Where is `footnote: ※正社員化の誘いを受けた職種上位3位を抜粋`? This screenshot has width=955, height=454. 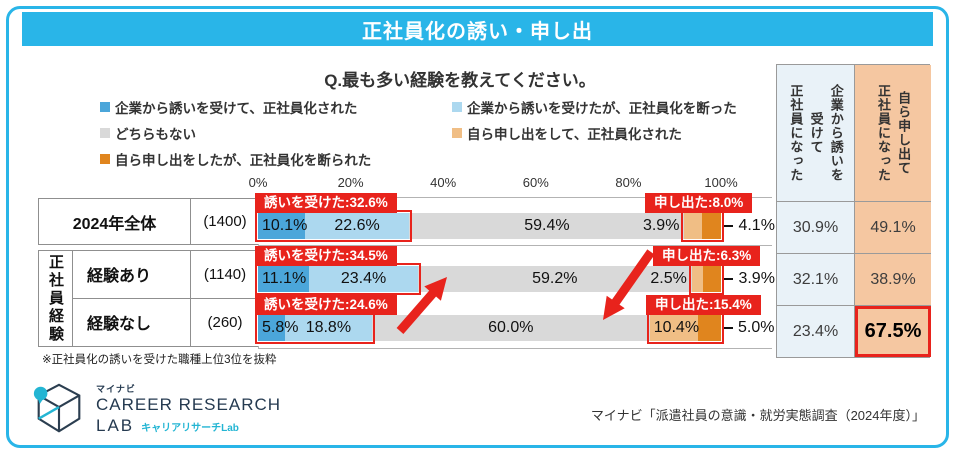
footnote: ※正社員化の誘いを受けた職種上位3位を抜粋 is located at coordinates (159, 360).